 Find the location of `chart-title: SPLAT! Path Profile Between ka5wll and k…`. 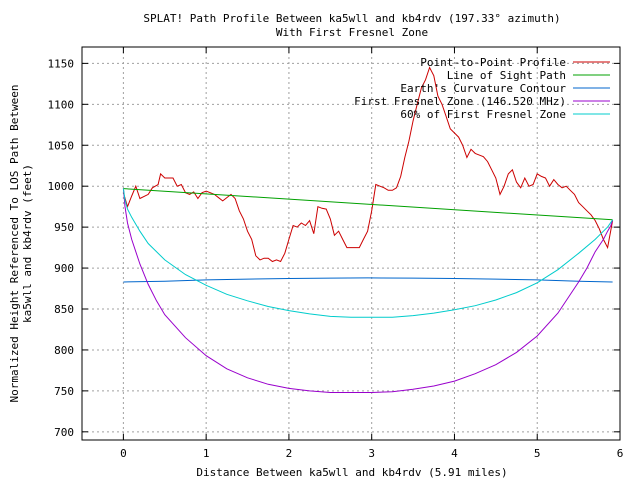

chart-title: SPLAT! Path Profile Between ka5wll and k… is located at coordinates (351, 18).